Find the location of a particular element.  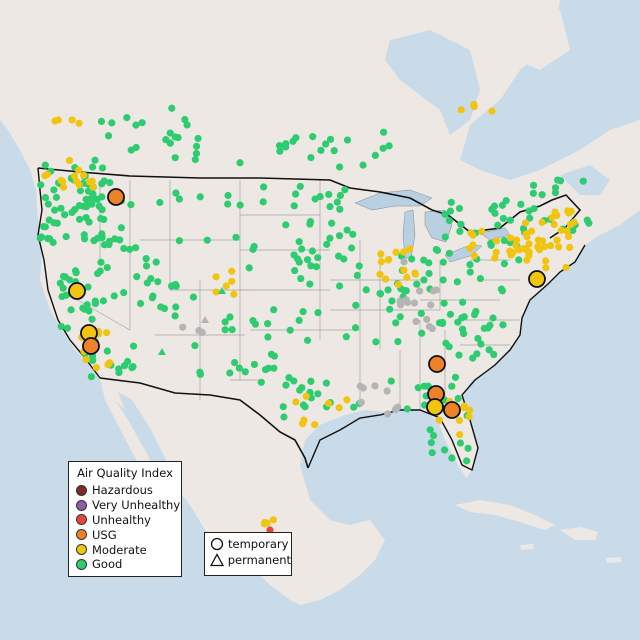

legend-label: permanent is located at coordinates (259, 560).